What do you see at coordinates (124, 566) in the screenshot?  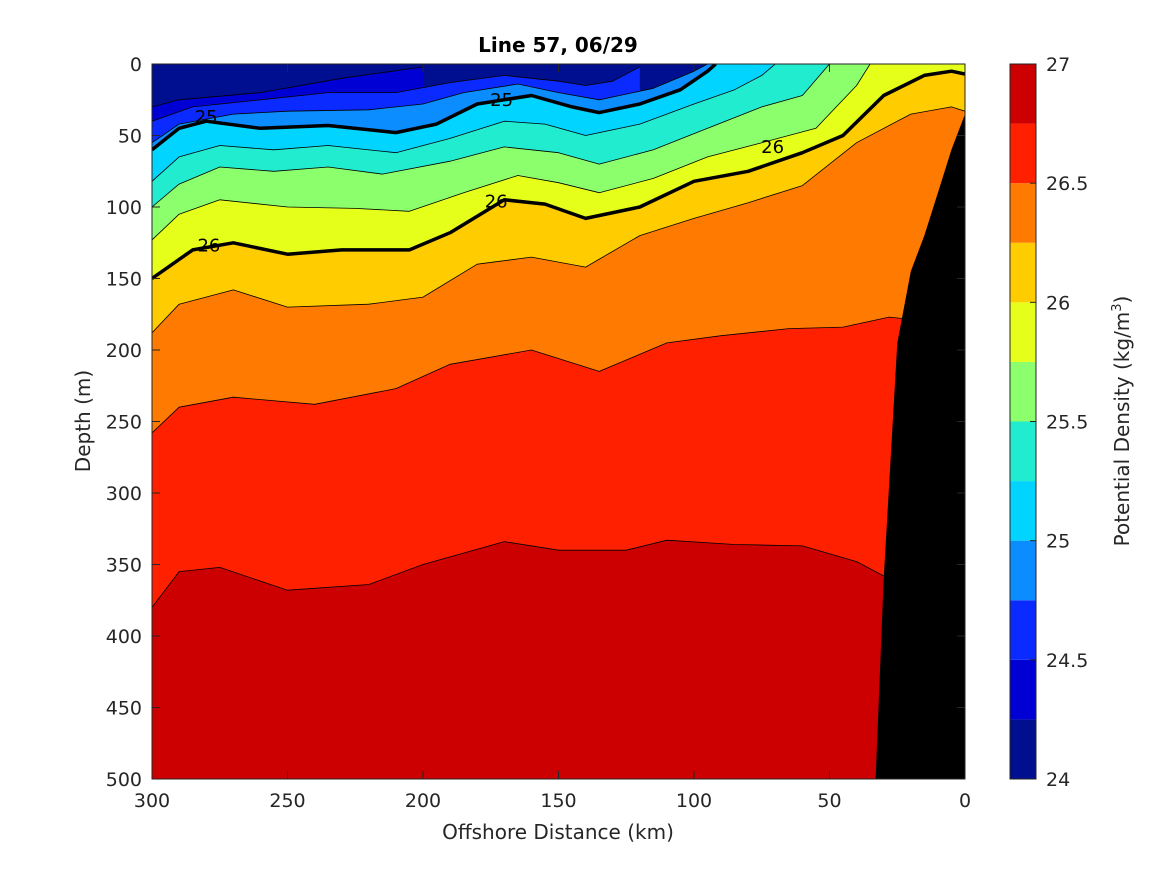 I see `y-tick-label: 350` at bounding box center [124, 566].